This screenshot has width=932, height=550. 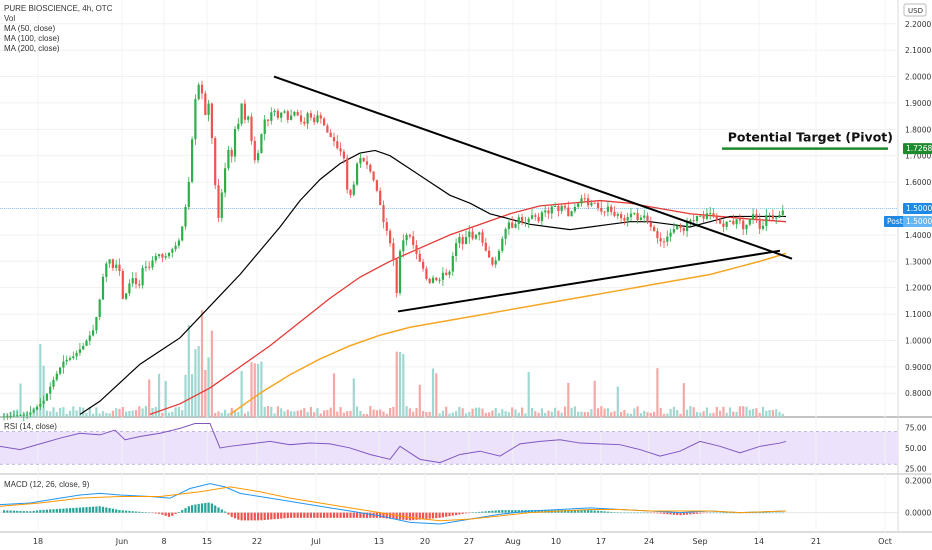 I want to click on price-tick-label: 1.7000, so click(x=918, y=156).